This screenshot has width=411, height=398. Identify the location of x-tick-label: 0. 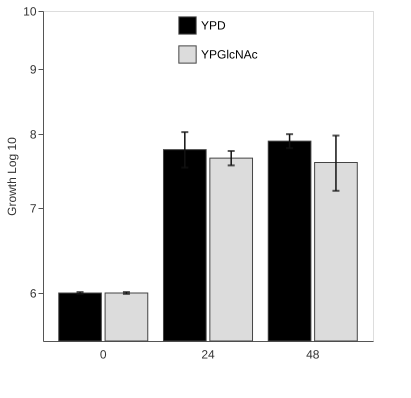
(103, 355).